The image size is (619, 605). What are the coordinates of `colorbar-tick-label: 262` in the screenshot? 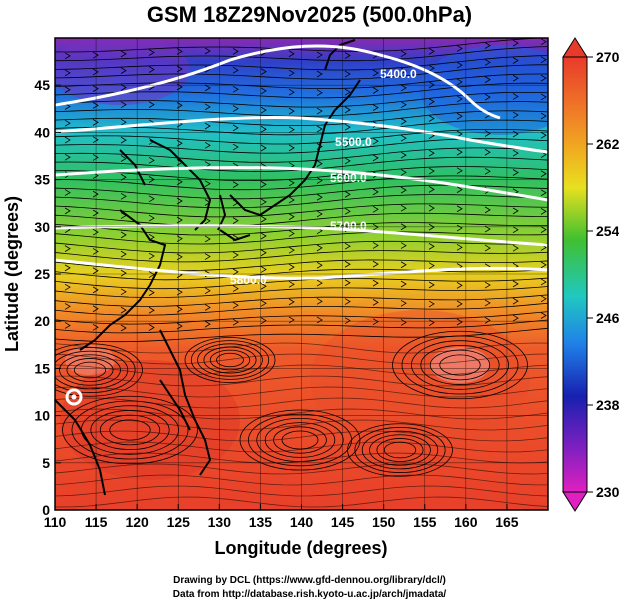 It's located at (607, 144).